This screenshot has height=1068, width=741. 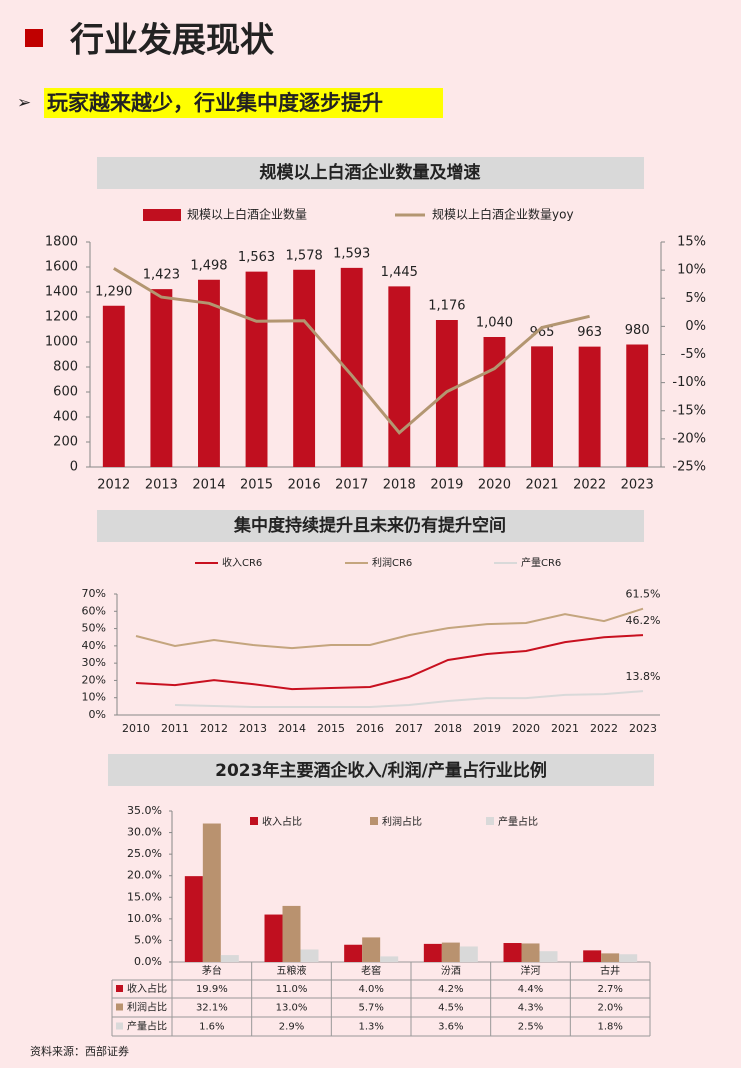 I want to click on y-tick-label: 1000, so click(x=61, y=342).